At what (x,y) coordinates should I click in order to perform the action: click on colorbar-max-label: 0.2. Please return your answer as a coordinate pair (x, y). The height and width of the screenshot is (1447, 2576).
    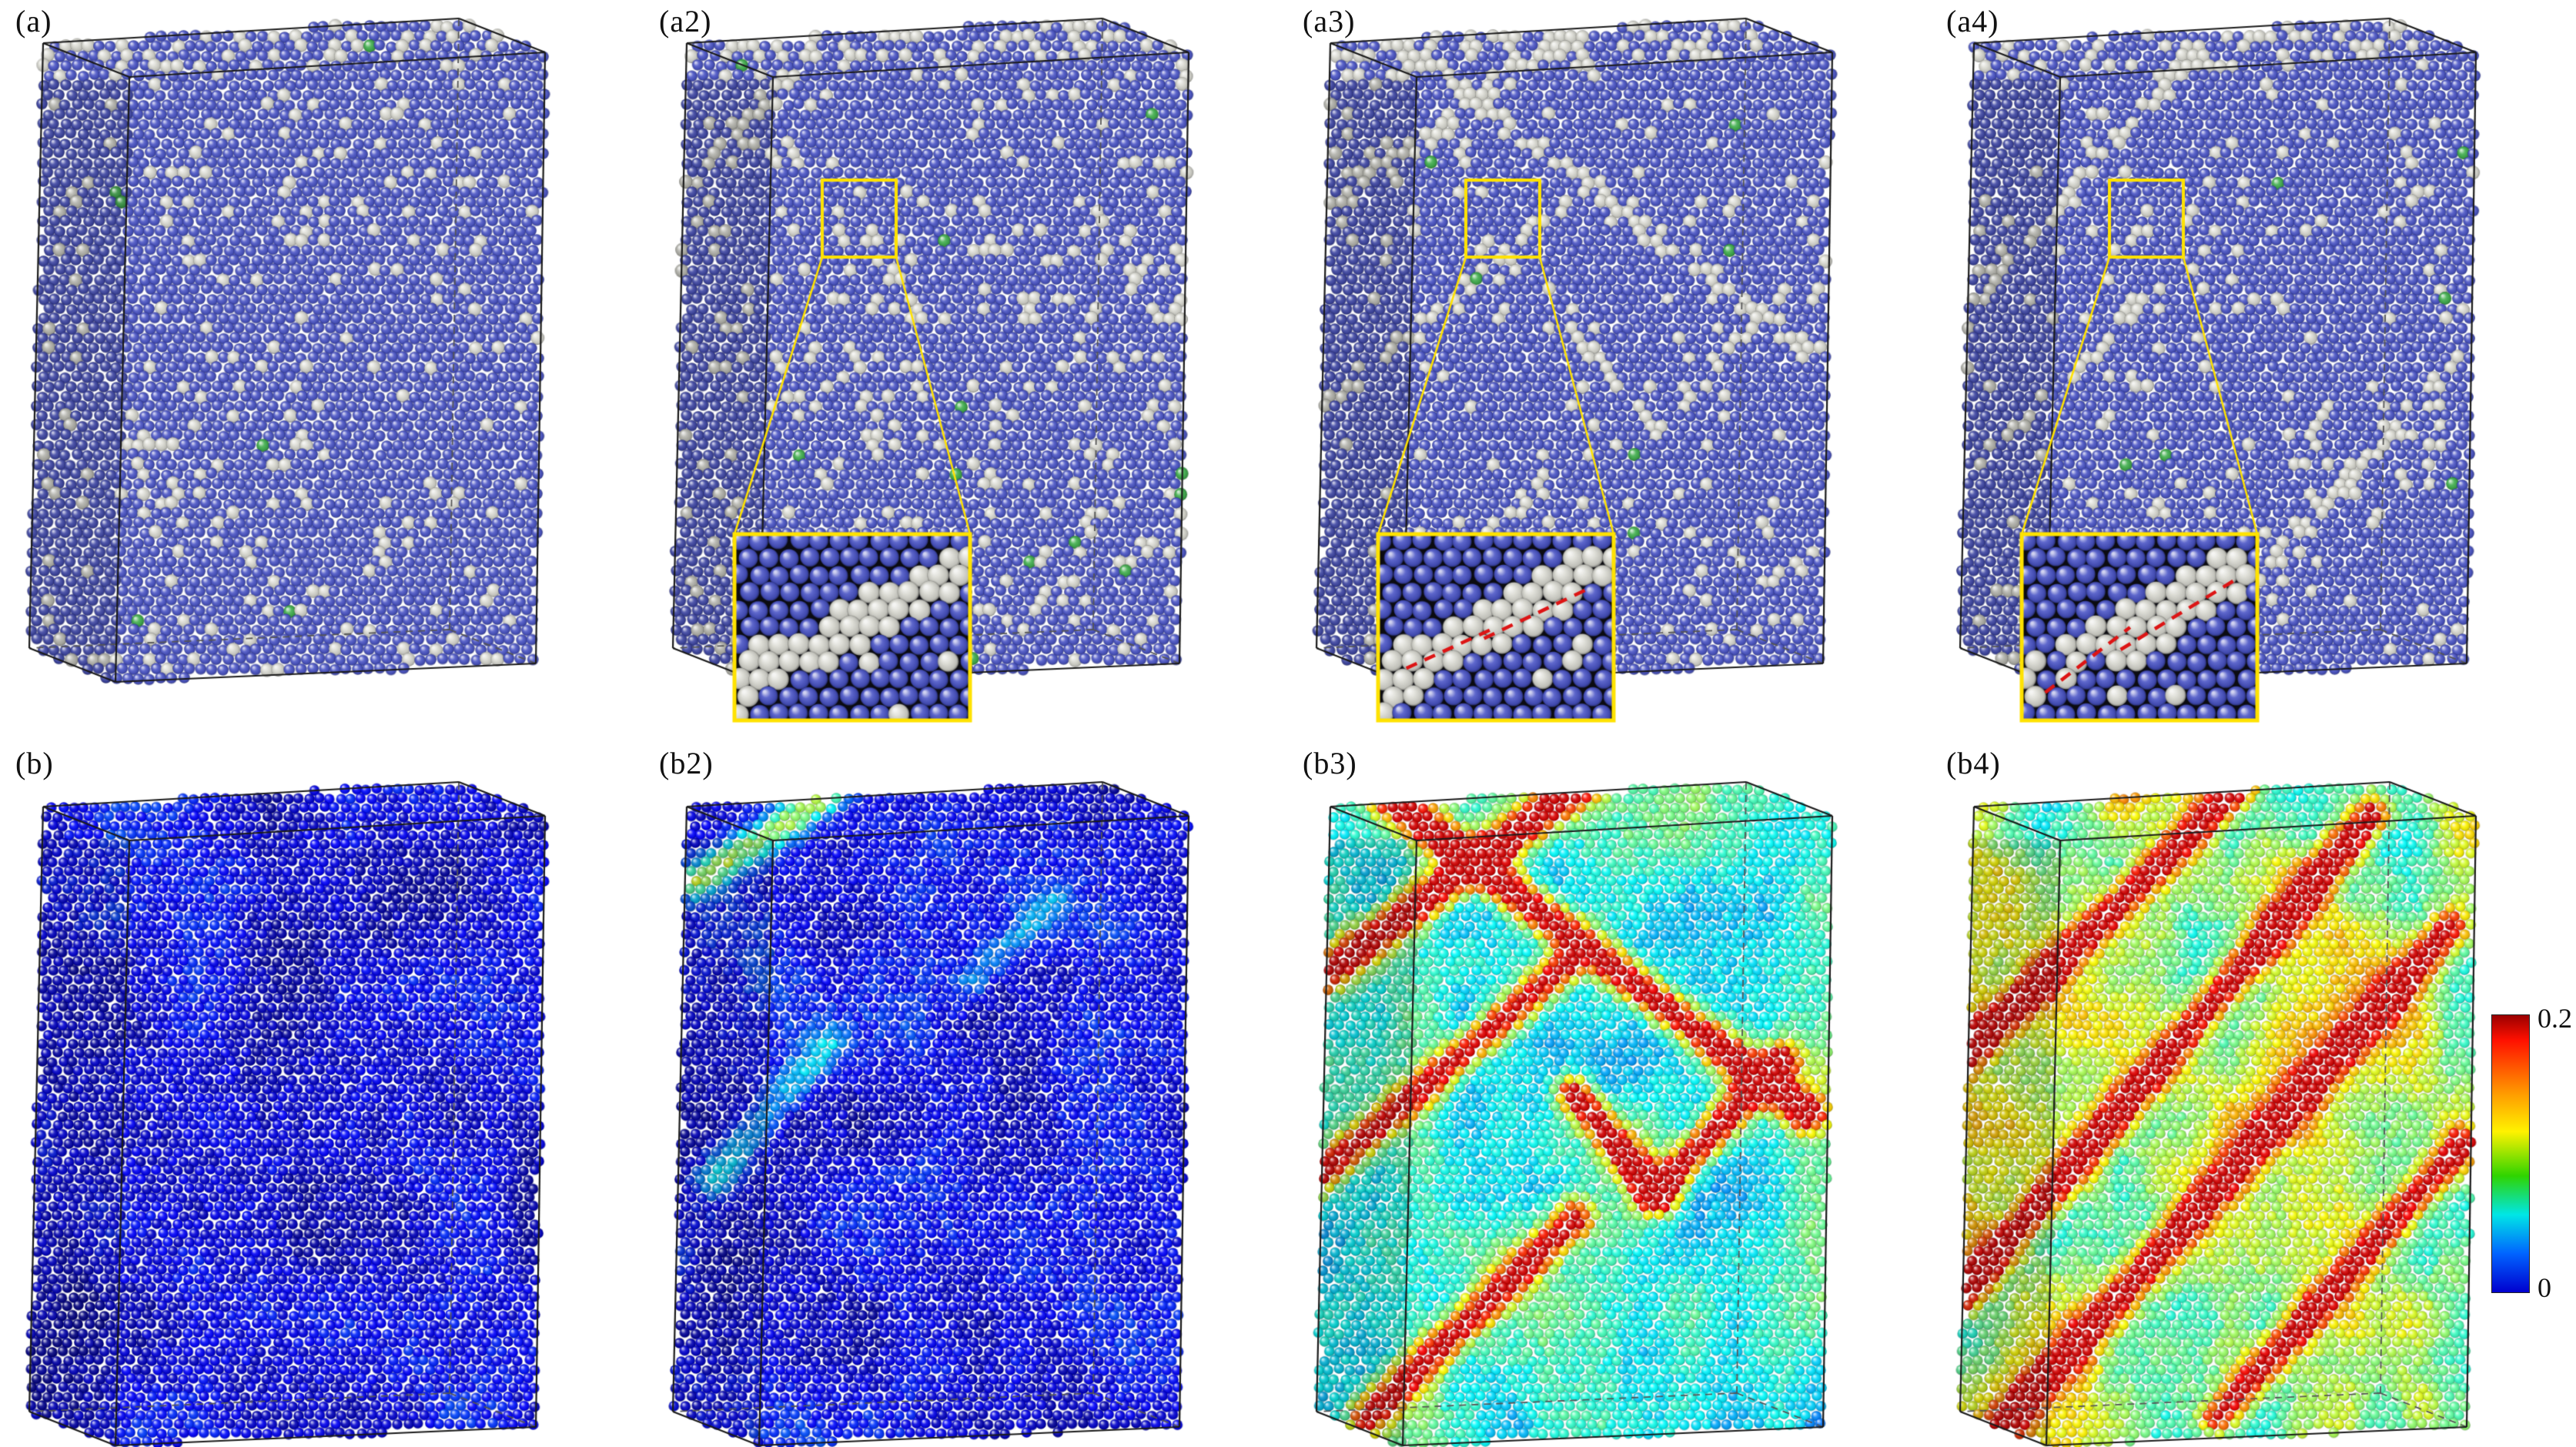
    Looking at the image, I should click on (2555, 1018).